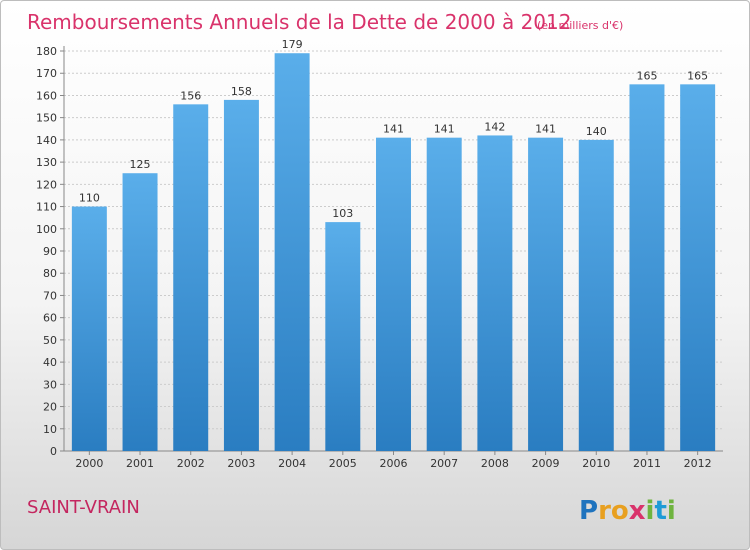  I want to click on x-tick-label: 2001, so click(140, 463).